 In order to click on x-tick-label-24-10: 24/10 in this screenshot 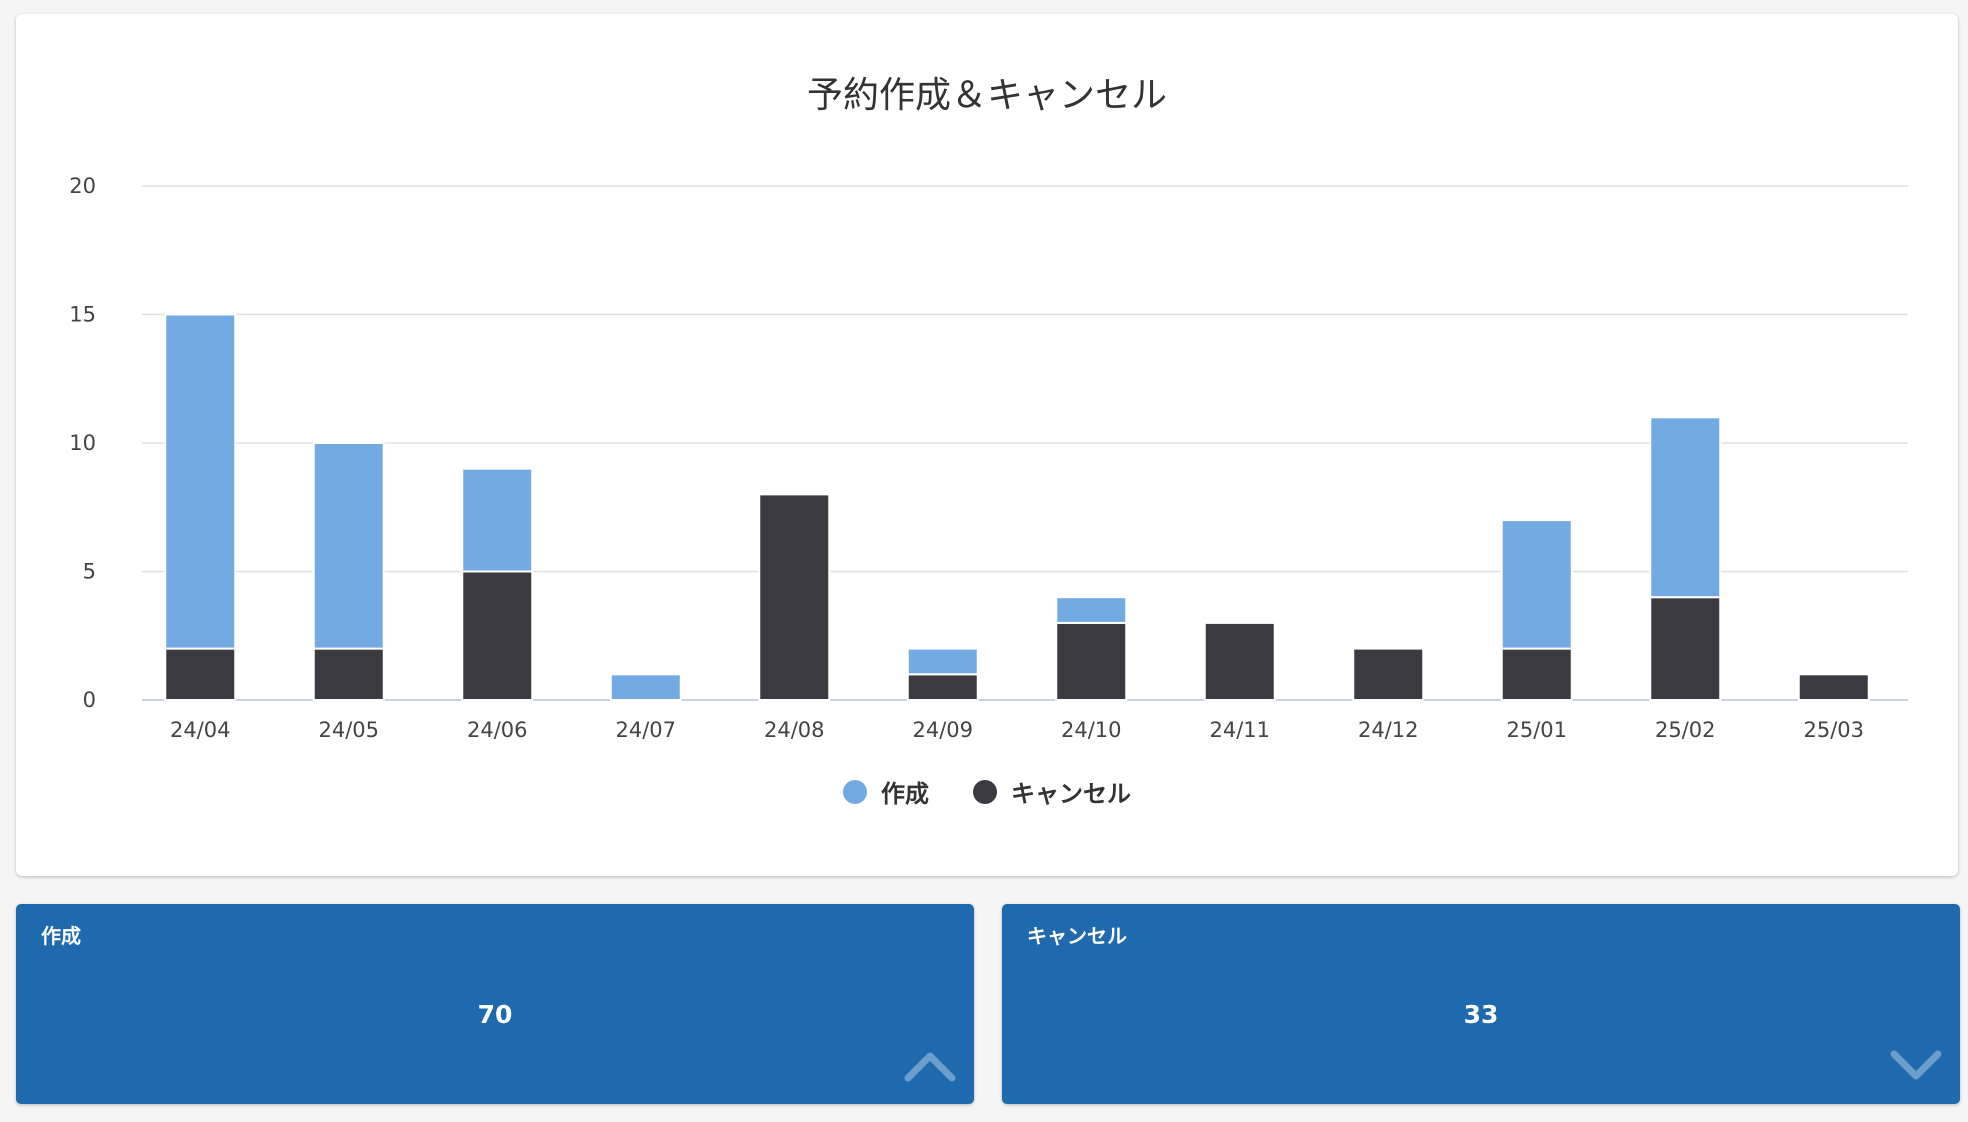, I will do `click(1091, 730)`.